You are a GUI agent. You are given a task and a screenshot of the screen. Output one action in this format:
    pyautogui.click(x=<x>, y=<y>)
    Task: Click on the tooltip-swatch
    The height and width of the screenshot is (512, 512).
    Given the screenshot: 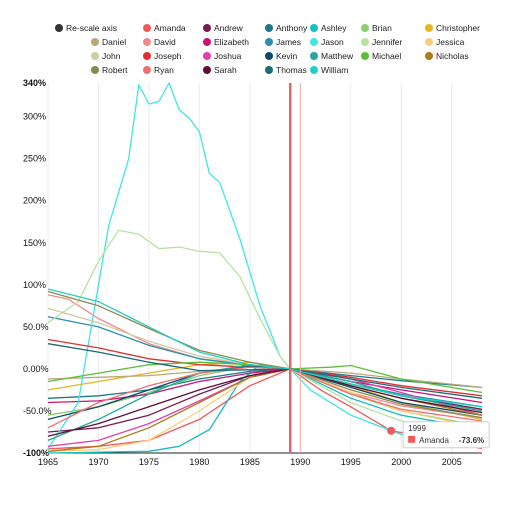 What is the action you would take?
    pyautogui.click(x=412, y=439)
    